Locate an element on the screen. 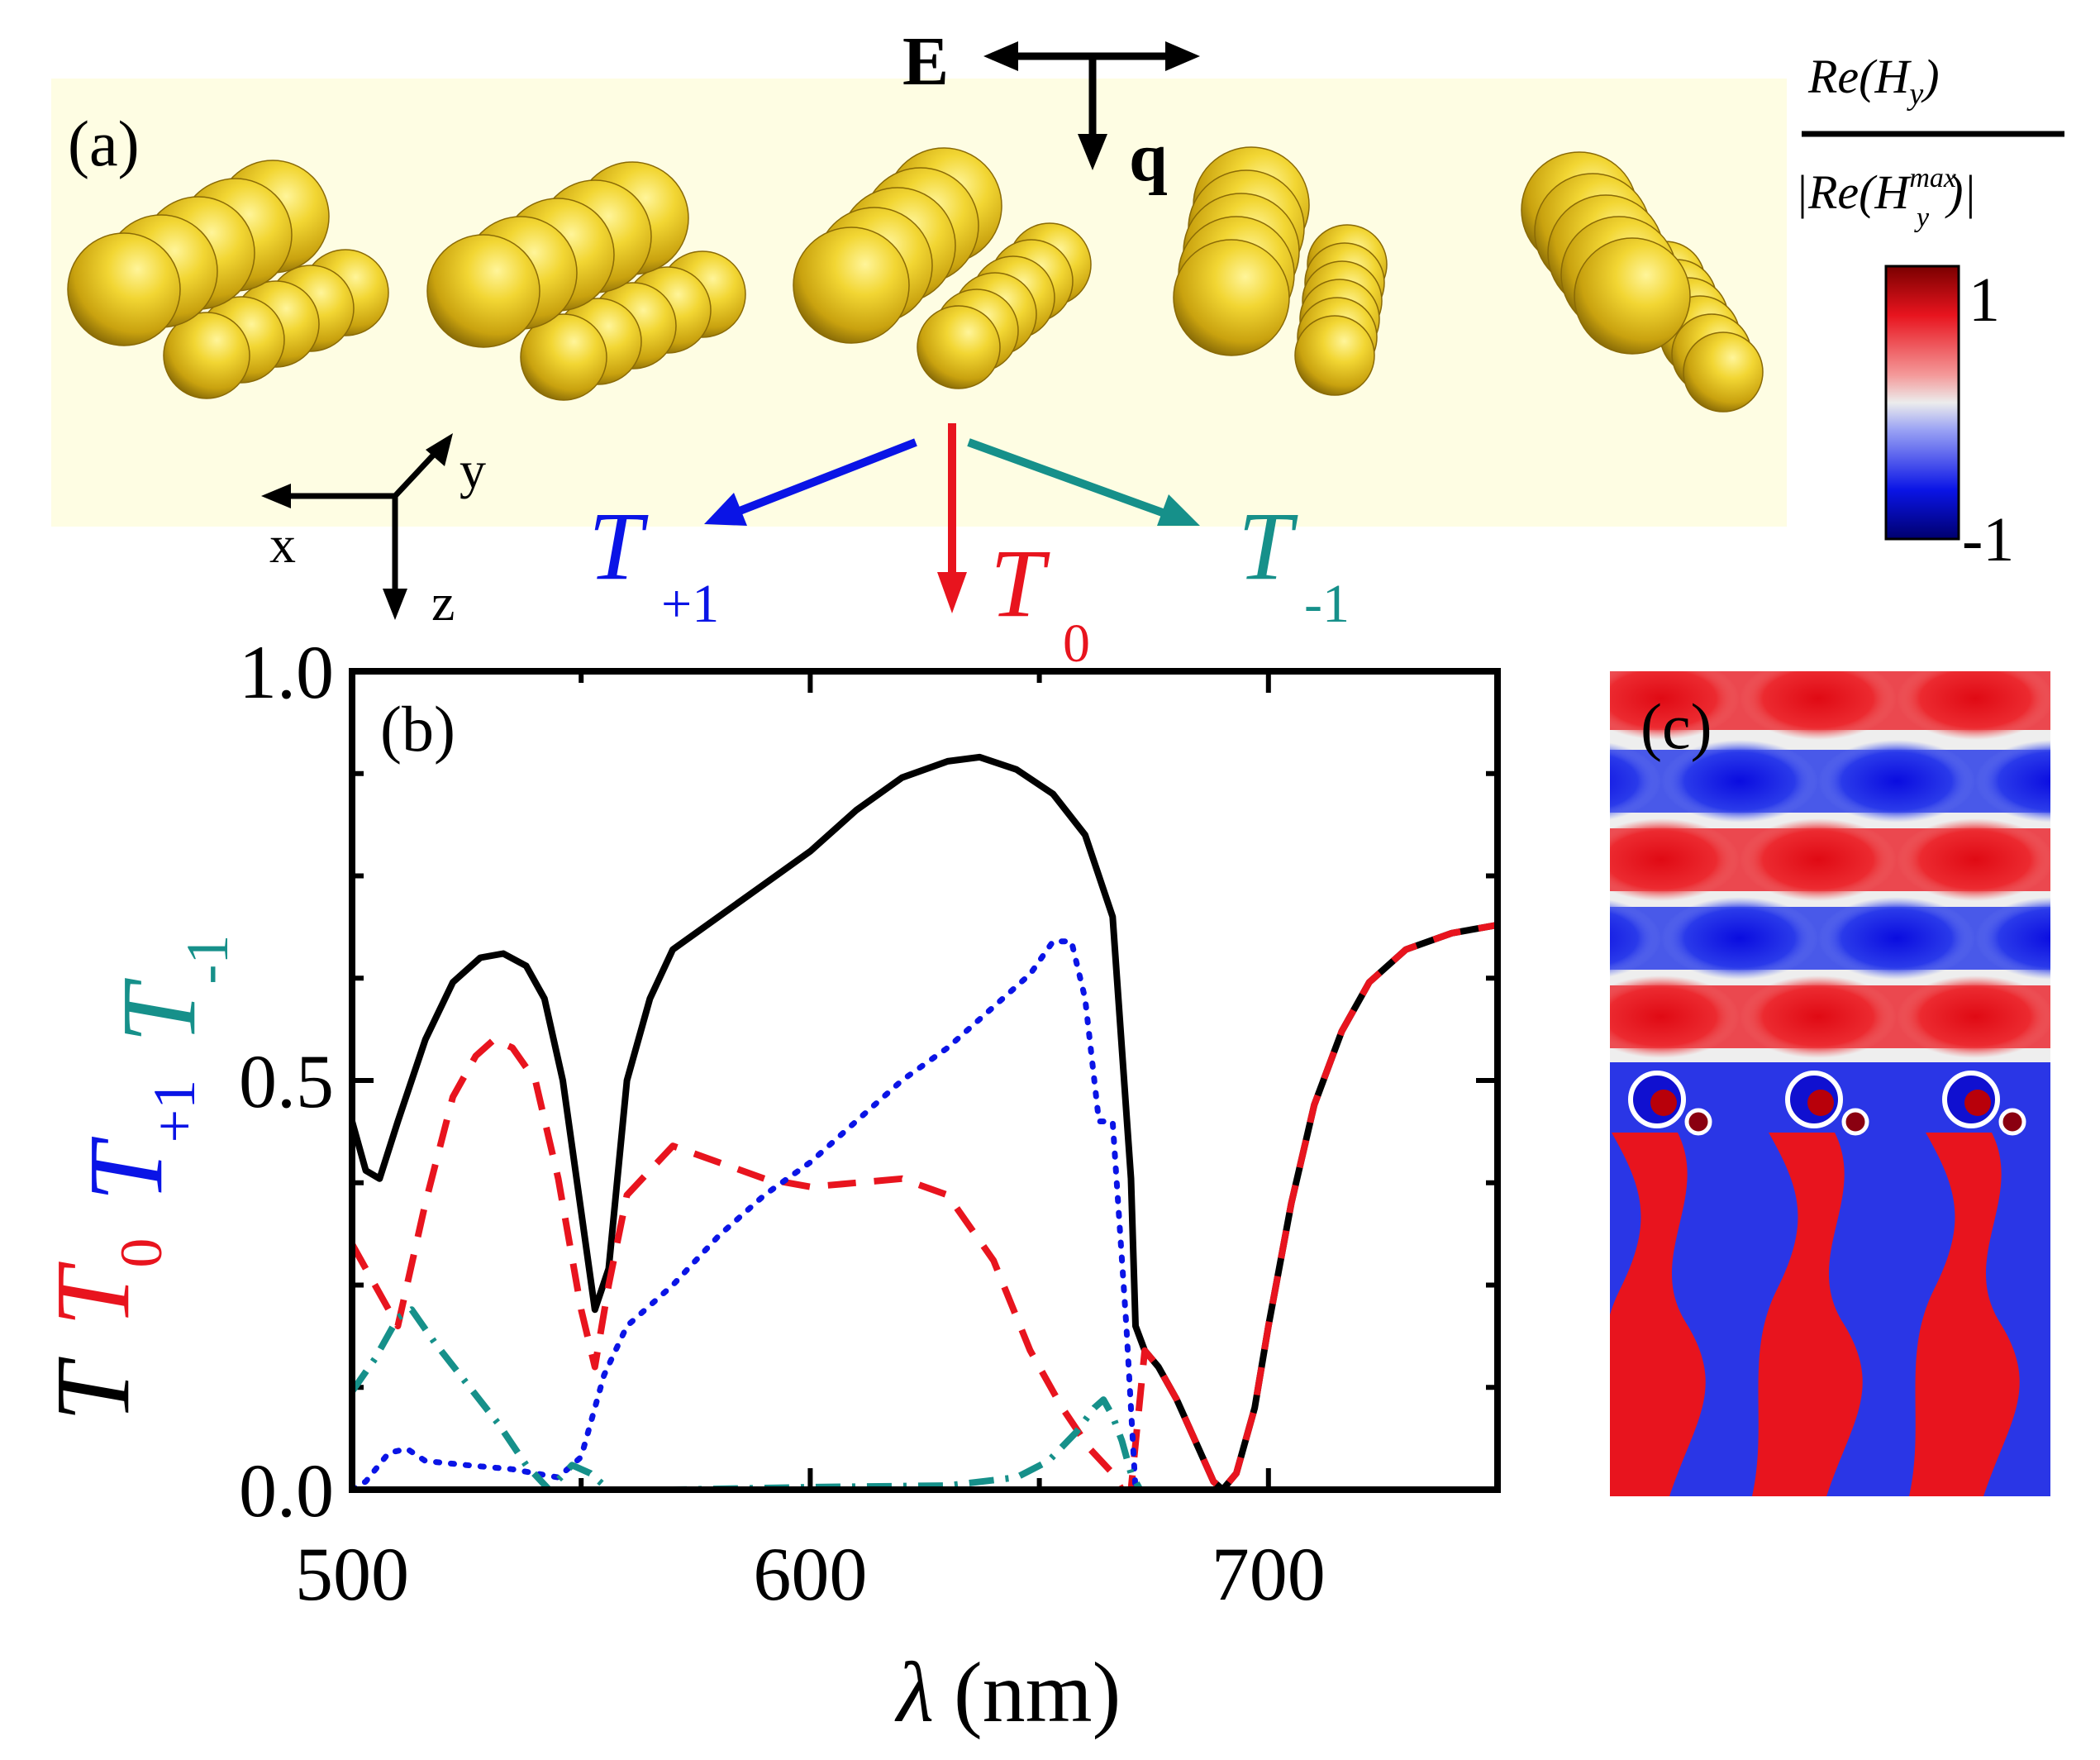 The image size is (2100, 1760). x-axis-label: λ (nm) is located at coordinates (1008, 1692).